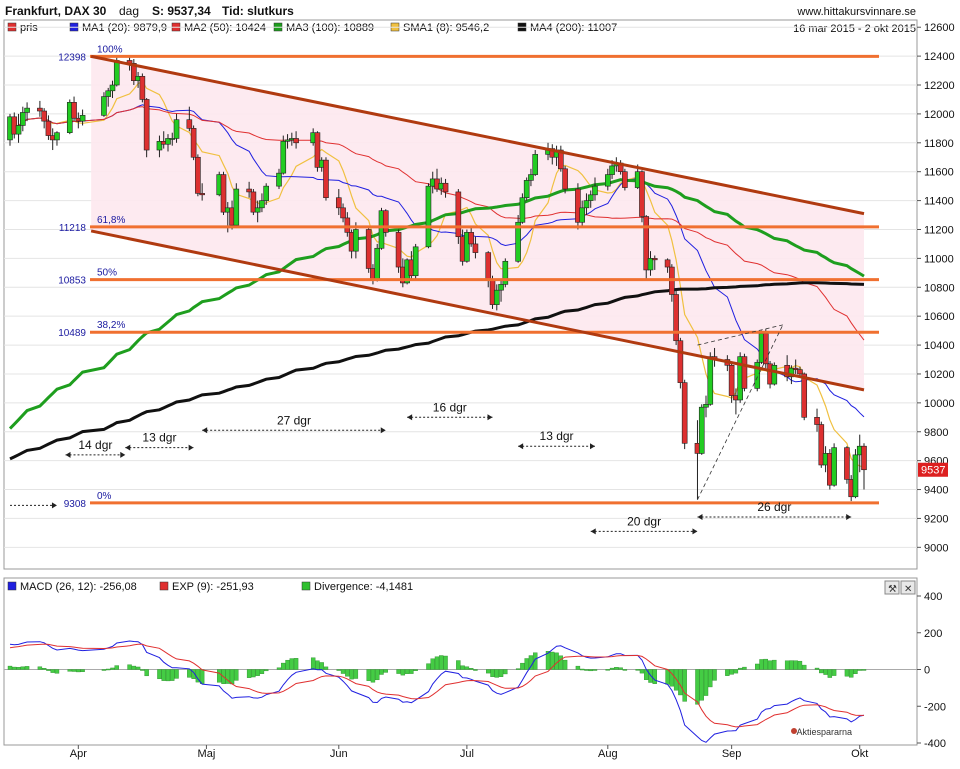  Describe the element at coordinates (294, 420) in the screenshot. I see `interval-label-2: 27 dgr` at that location.